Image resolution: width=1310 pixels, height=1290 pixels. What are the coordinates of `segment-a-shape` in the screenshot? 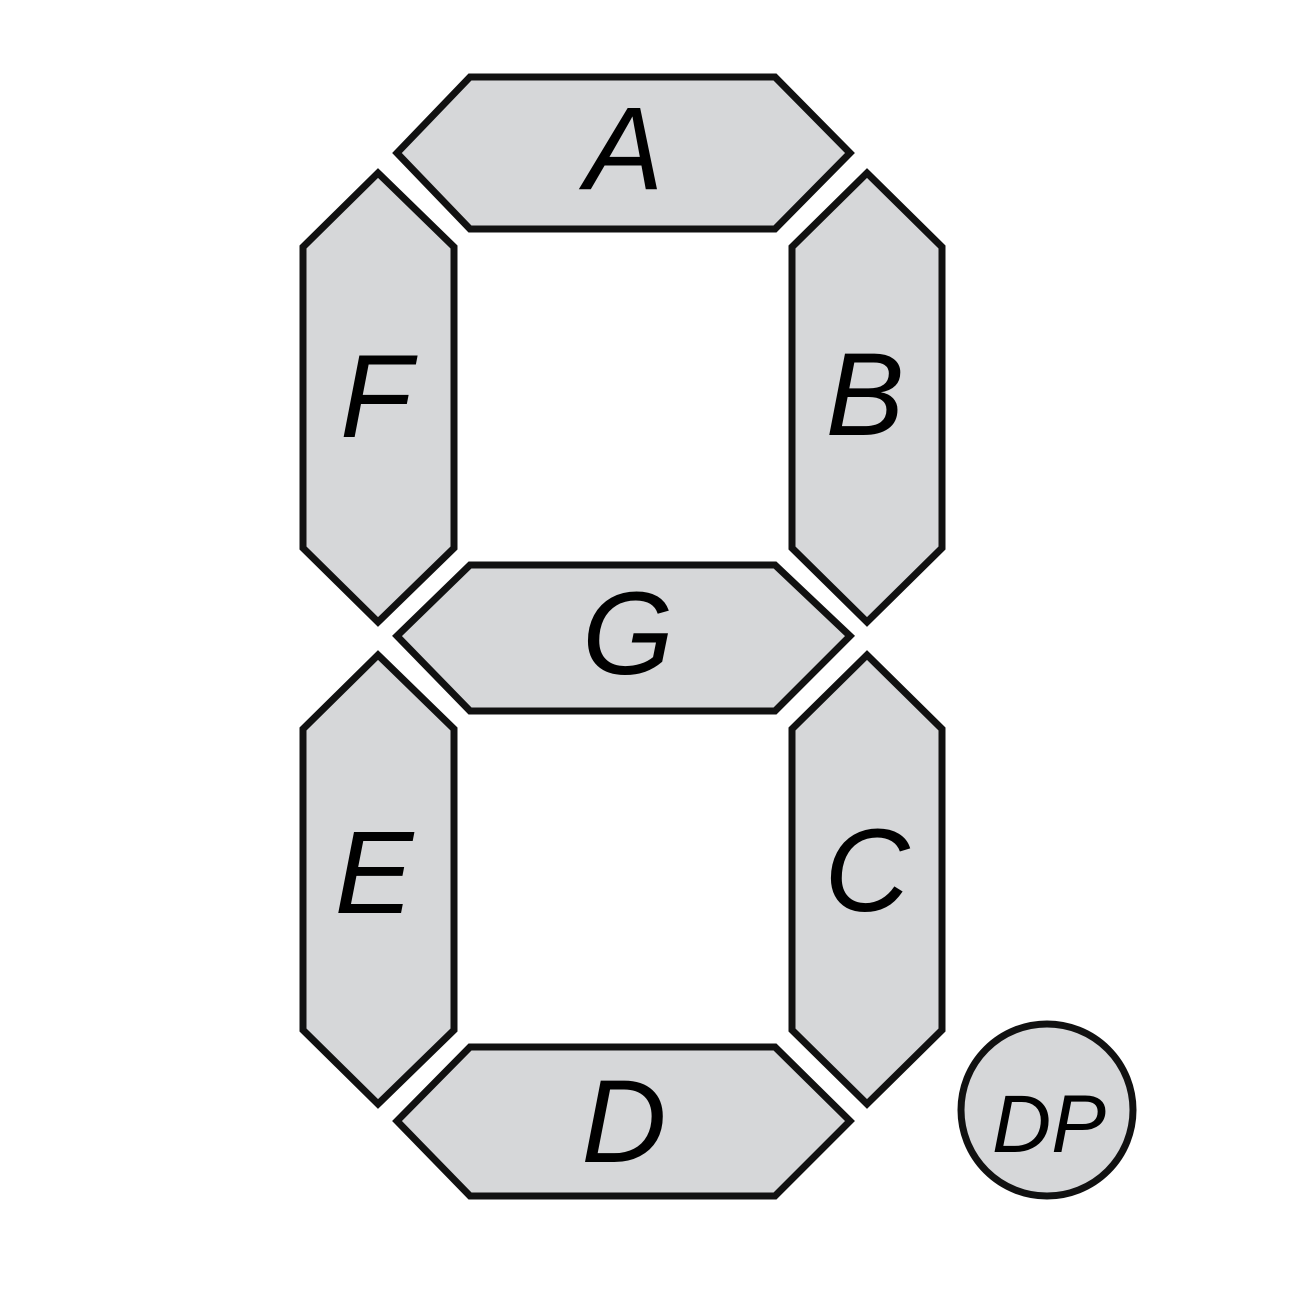 It's located at (623, 153).